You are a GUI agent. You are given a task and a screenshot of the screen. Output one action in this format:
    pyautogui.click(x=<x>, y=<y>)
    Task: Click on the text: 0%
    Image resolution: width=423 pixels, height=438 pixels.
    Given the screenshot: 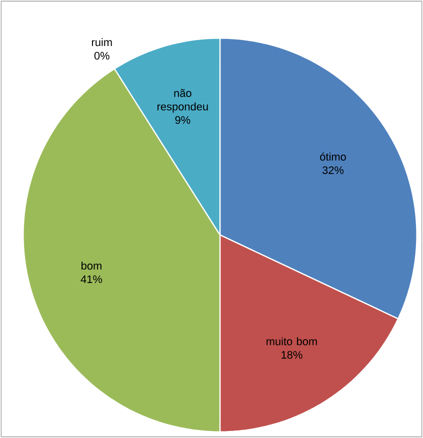 What is the action you would take?
    pyautogui.click(x=102, y=56)
    